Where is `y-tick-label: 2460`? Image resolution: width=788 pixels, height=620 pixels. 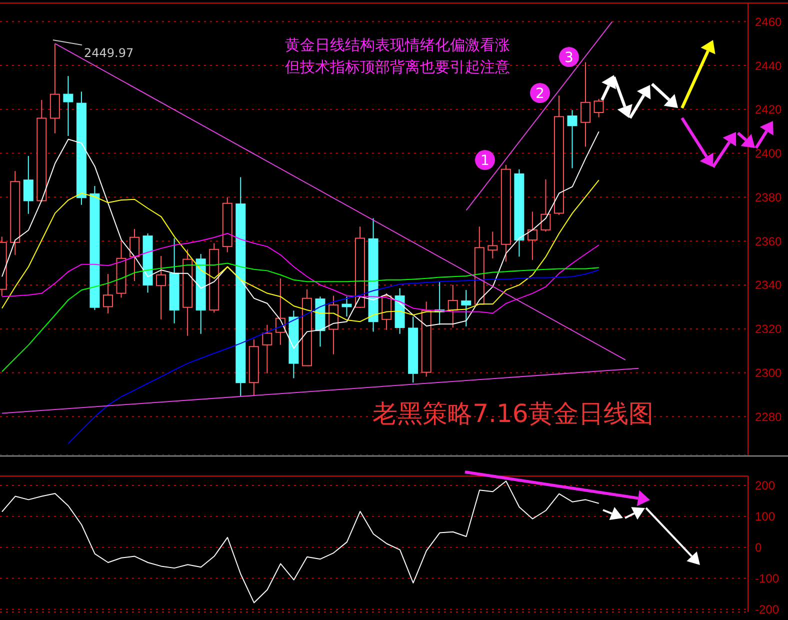
y-tick-label: 2460 is located at coordinates (768, 21).